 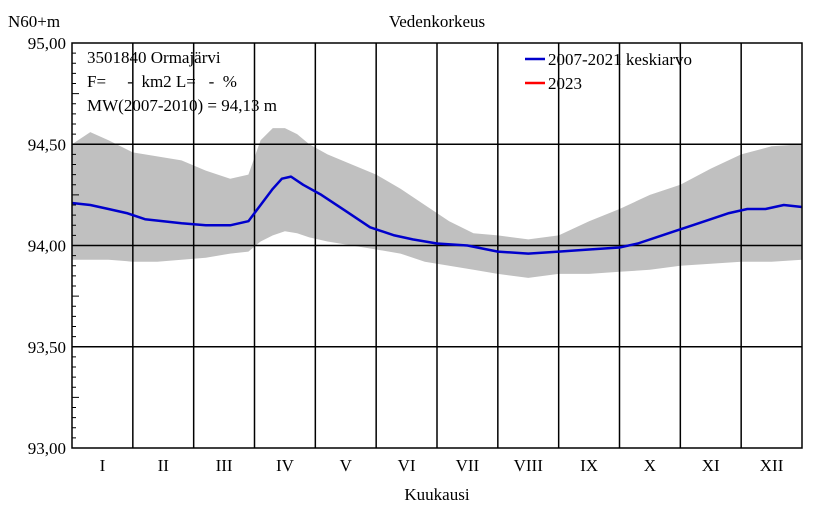 What do you see at coordinates (650, 465) in the screenshot?
I see `x-tick-label: X` at bounding box center [650, 465].